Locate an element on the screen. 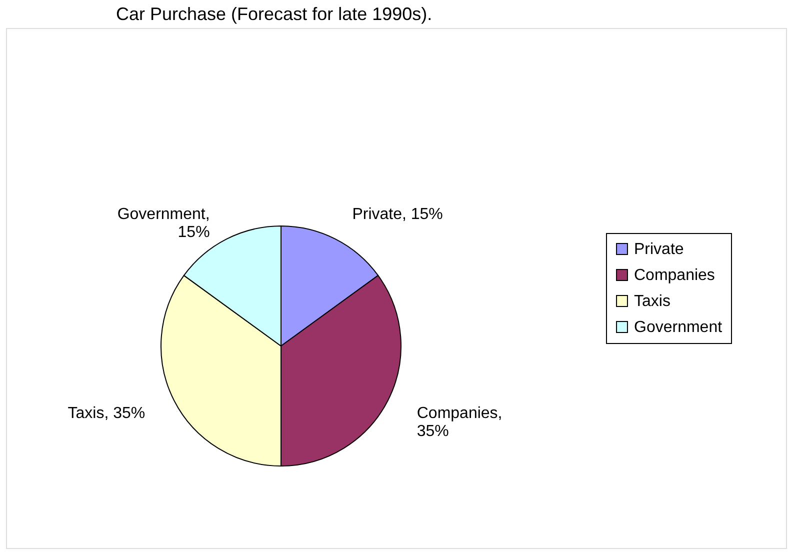  chart-title: Car Purchase (Forecast for late 1990s). is located at coordinates (274, 14).